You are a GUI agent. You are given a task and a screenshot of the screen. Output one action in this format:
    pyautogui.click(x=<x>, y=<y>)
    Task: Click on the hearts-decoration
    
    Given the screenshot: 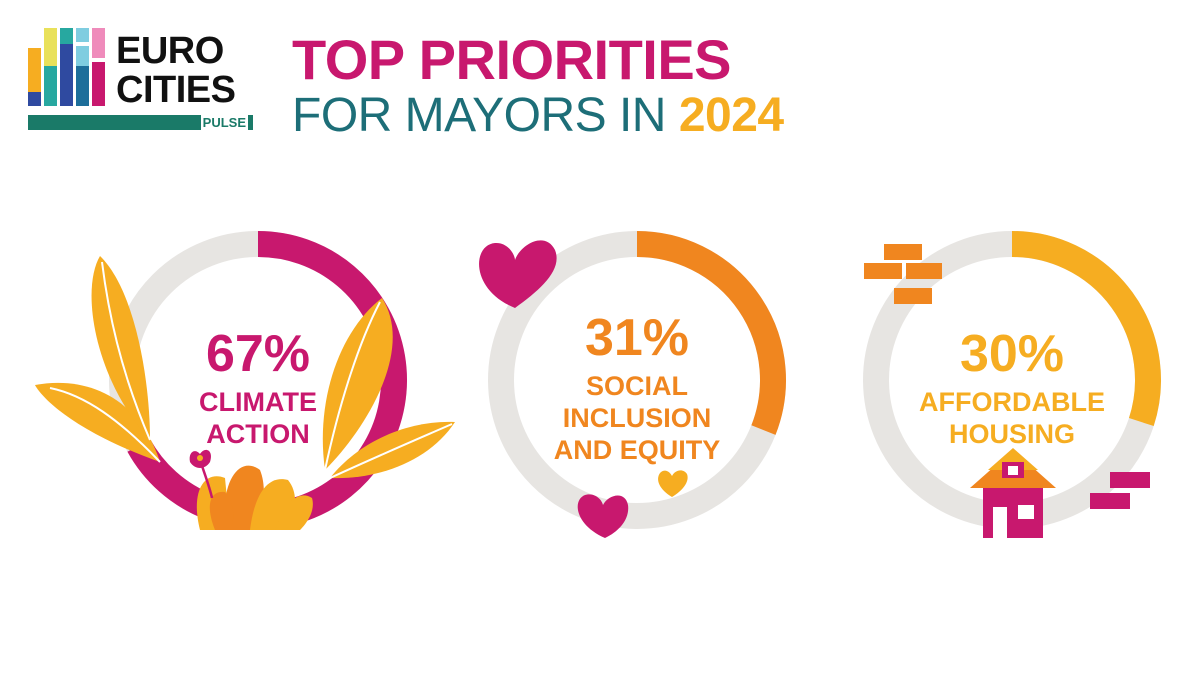 What is the action you would take?
    pyautogui.click(x=583, y=389)
    